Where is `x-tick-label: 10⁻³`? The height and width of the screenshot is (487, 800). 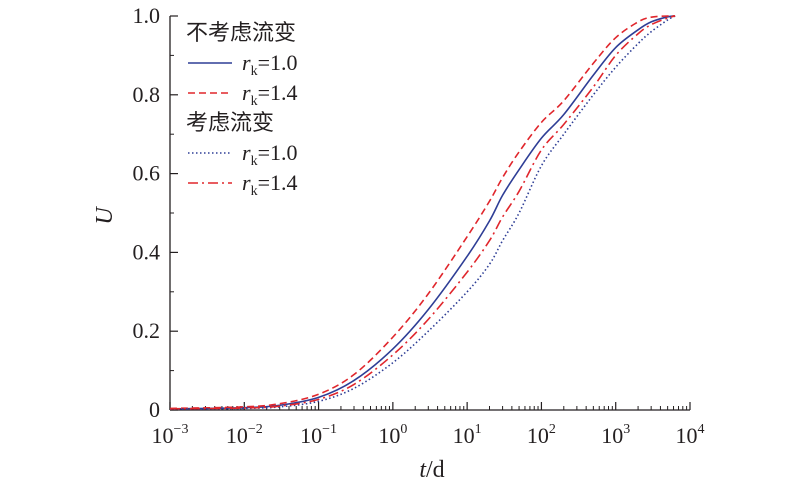
x-tick-label: 10⁻³ is located at coordinates (170, 435).